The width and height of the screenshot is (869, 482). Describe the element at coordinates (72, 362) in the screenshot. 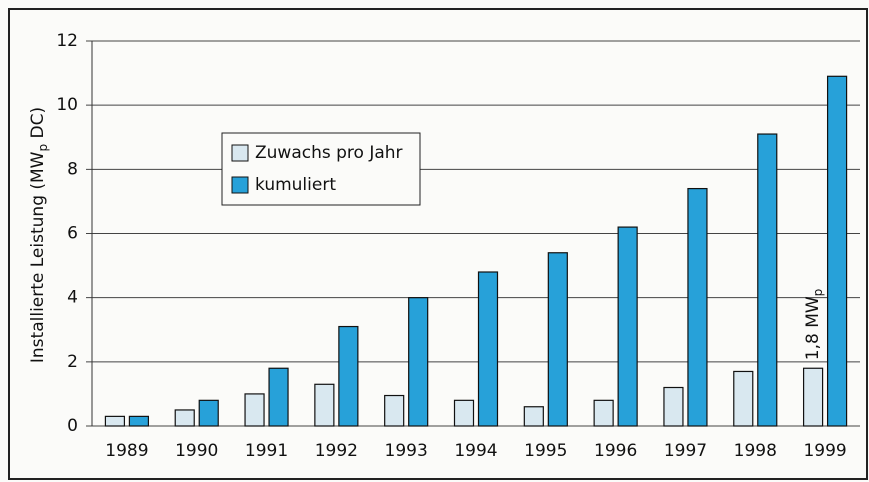

I see `y-tick-label: 2` at that location.